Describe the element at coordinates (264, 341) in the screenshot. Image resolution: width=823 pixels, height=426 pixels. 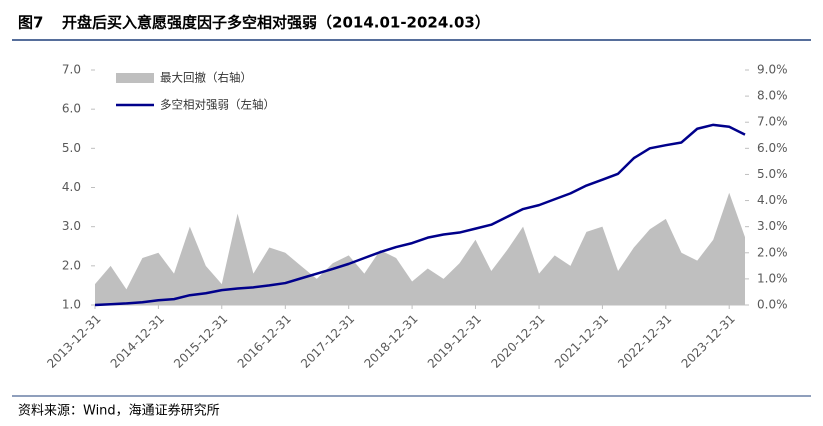
I see `x-tick-label: 2016-12-31` at that location.